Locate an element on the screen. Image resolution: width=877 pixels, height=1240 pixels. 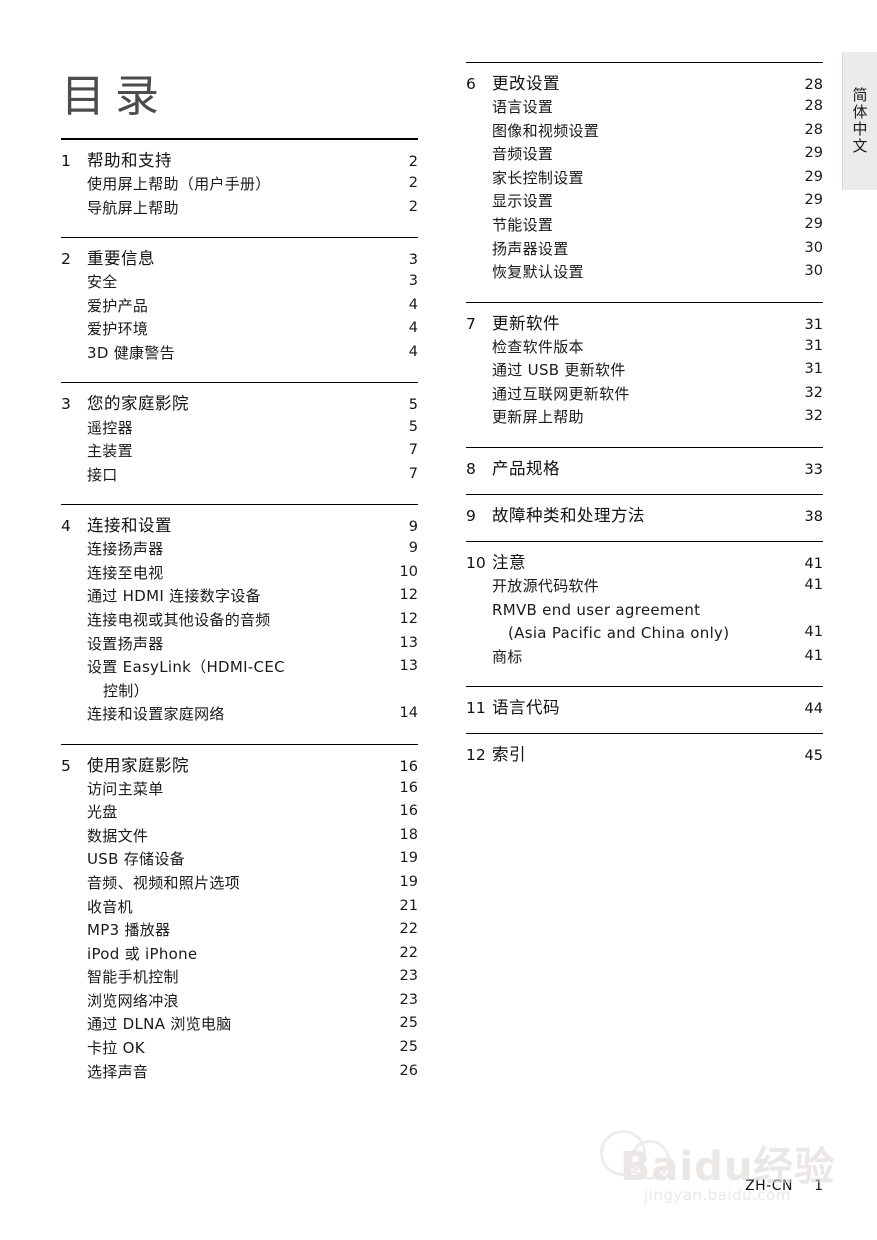
toc-entry: 主装置 7 is located at coordinates (239, 452).